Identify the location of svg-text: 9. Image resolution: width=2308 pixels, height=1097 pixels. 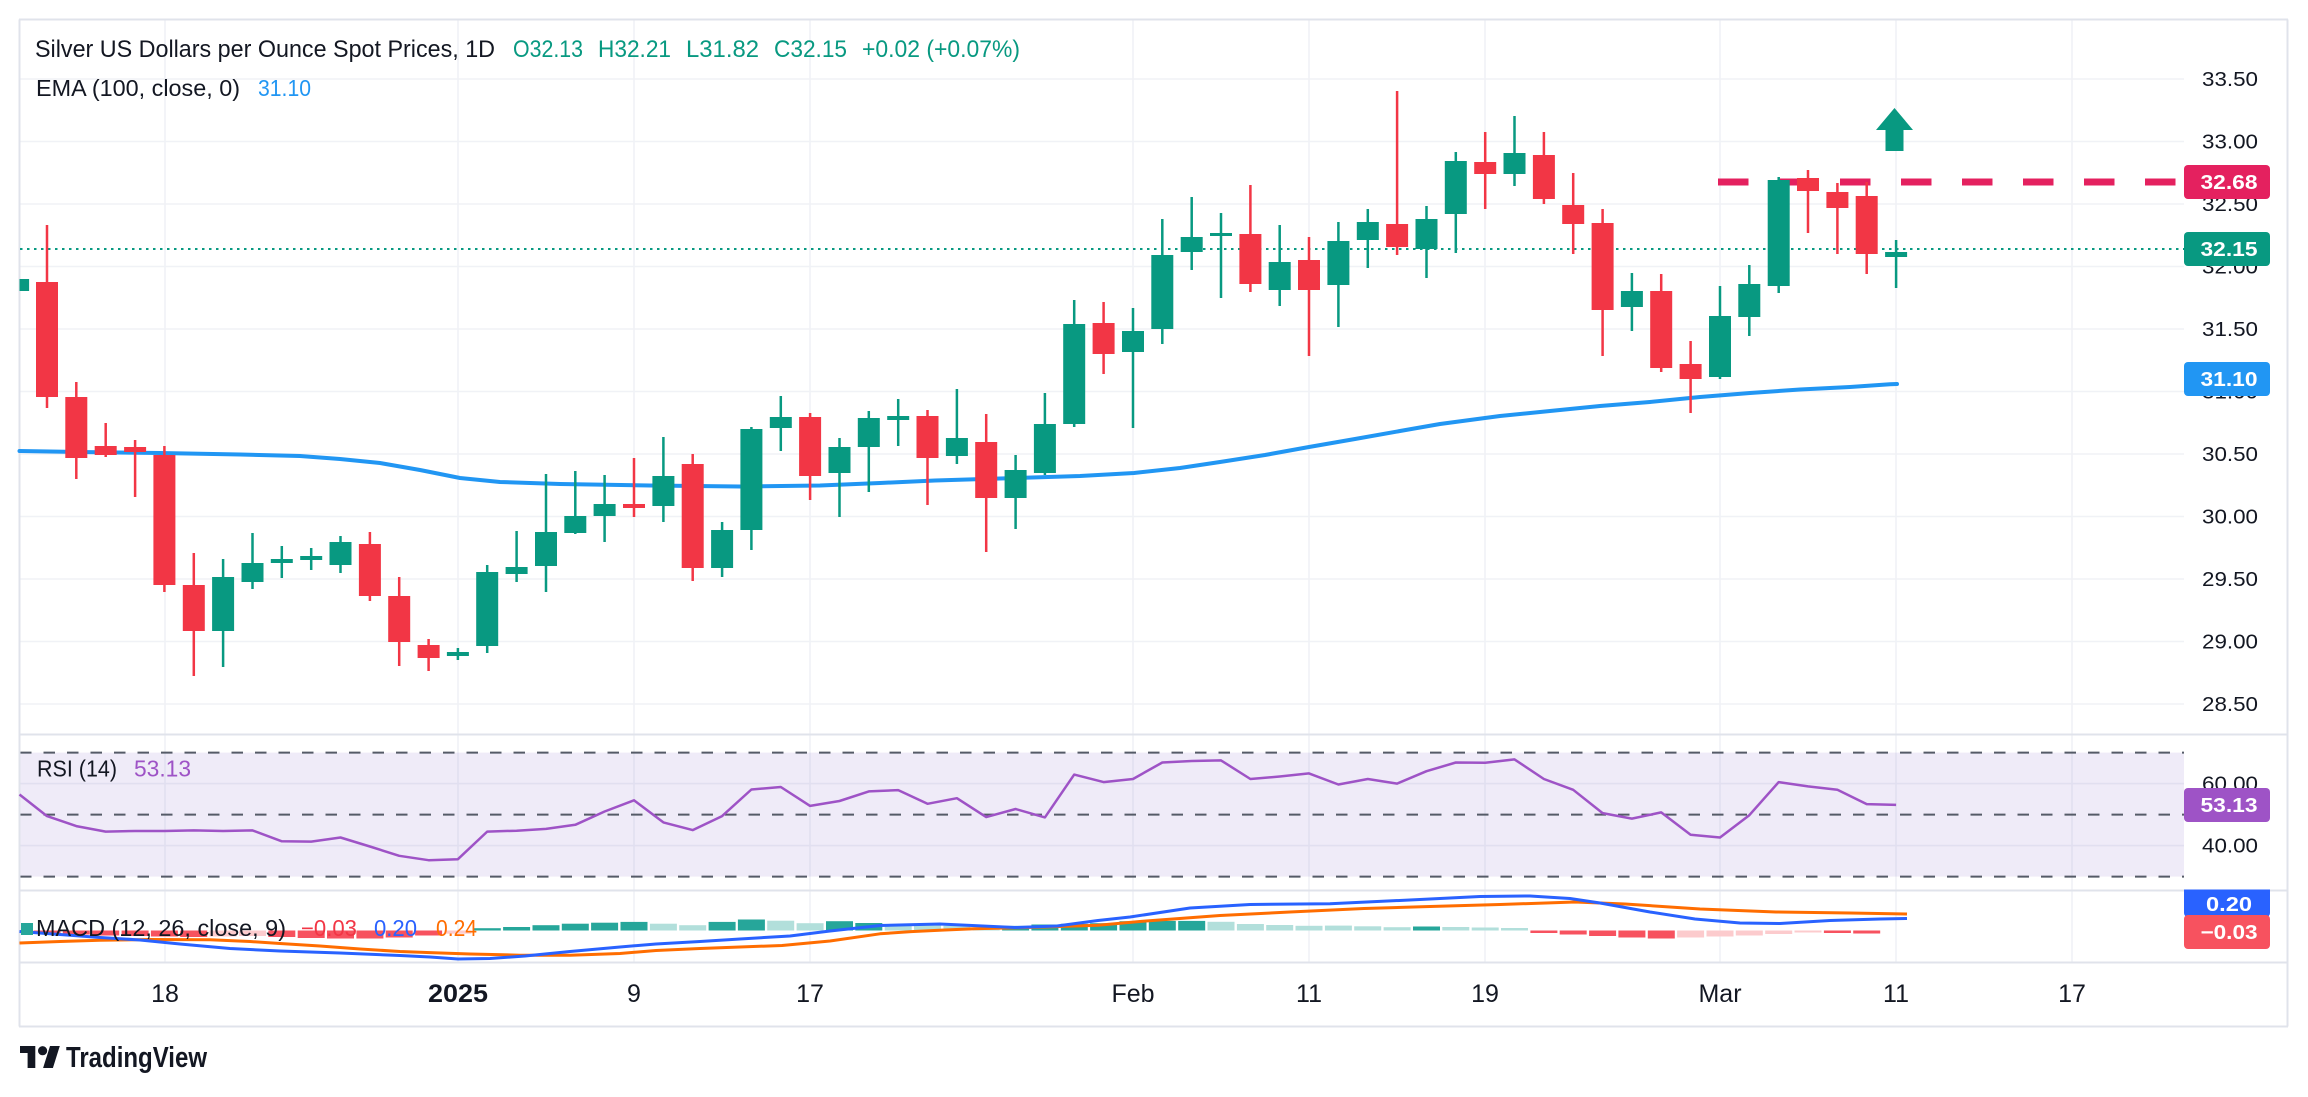
(634, 994).